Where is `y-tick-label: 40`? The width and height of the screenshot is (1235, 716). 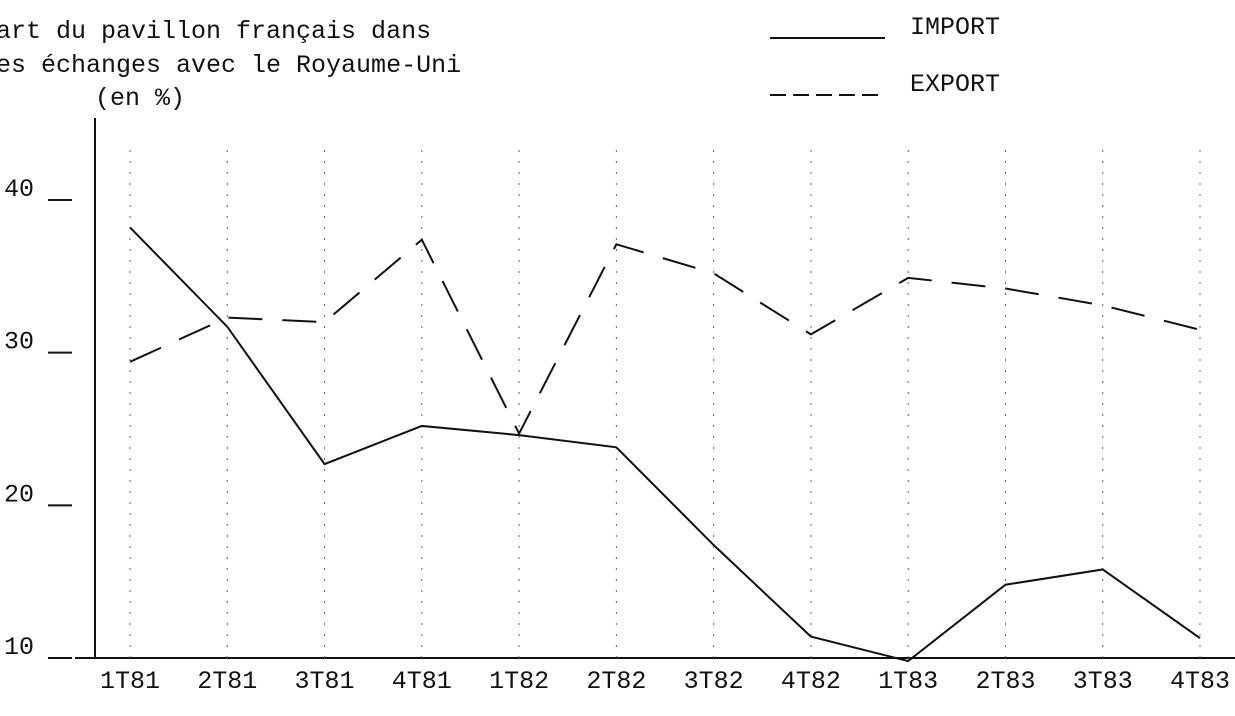 y-tick-label: 40 is located at coordinates (19, 189).